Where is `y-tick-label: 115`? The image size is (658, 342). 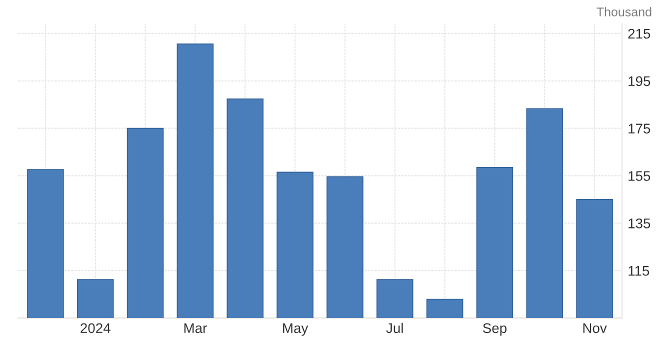 y-tick-label: 115 is located at coordinates (639, 271).